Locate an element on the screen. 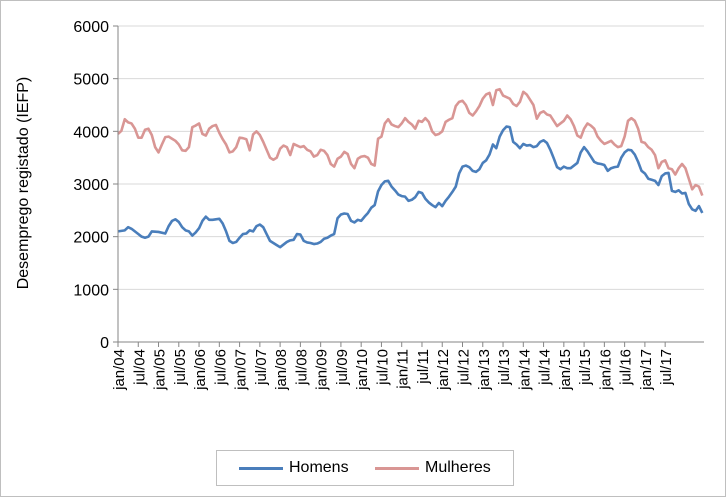  x-tick-label: jul/10 is located at coordinates (382, 367).